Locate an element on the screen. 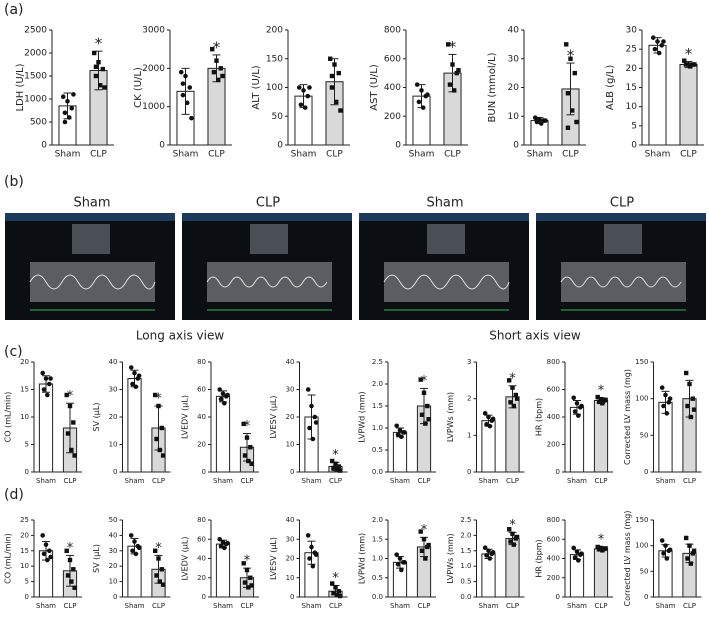 The height and width of the screenshot is (617, 709). y-axis-label: HR (bpm) is located at coordinates (539, 417).